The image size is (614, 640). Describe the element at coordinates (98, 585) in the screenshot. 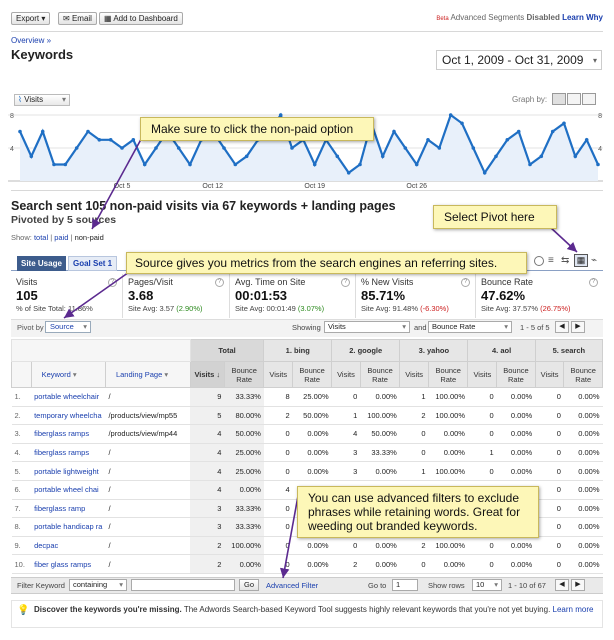

I see `filter-match-select: containing ▾` at that location.